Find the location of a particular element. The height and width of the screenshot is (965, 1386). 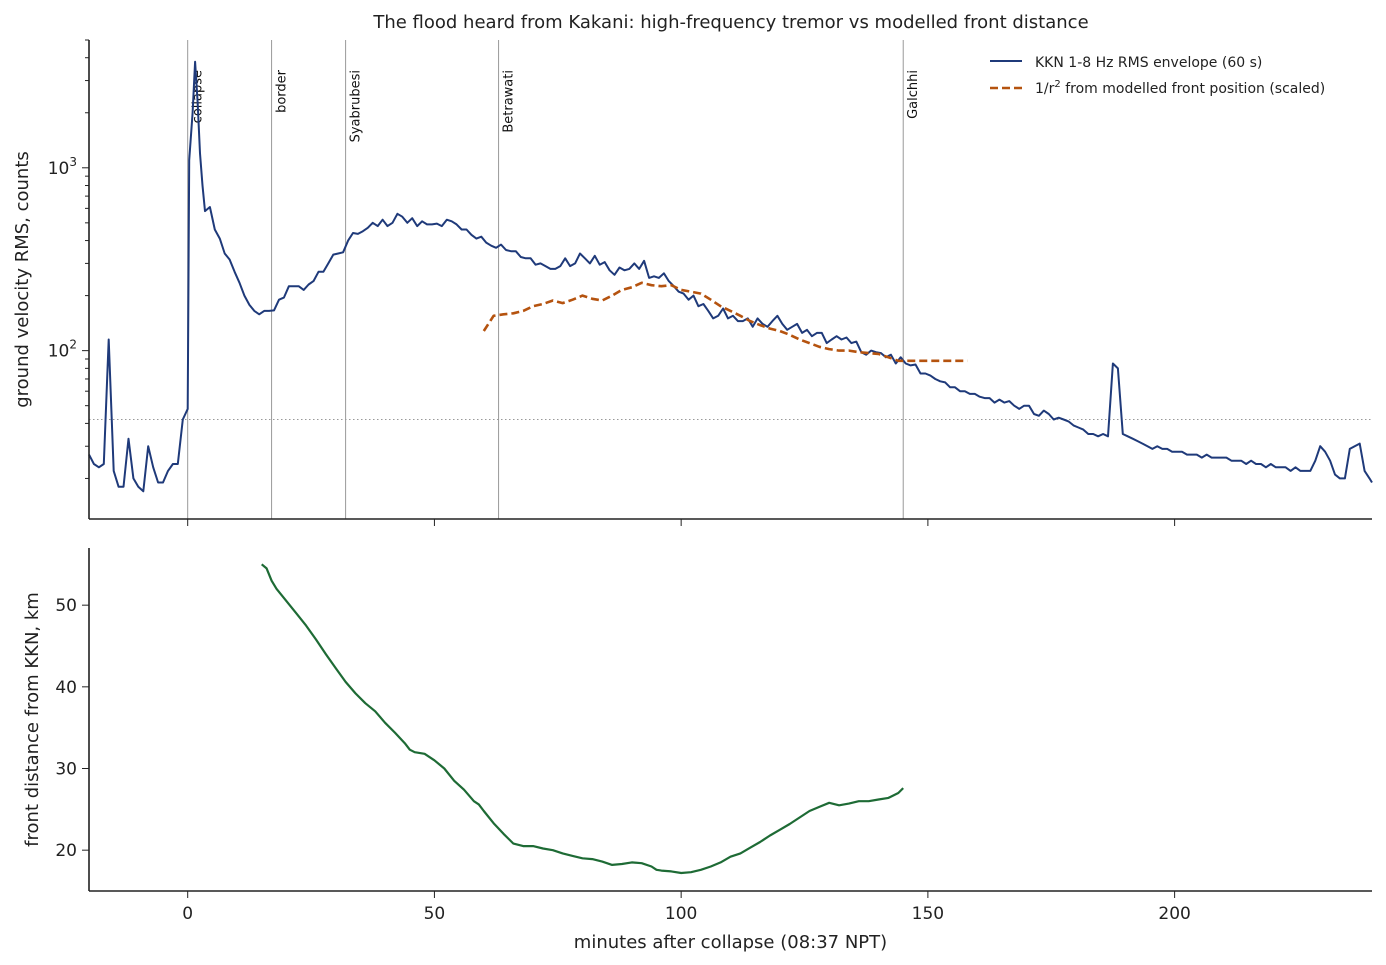

x-tick-label-2: 100 is located at coordinates (681, 914).